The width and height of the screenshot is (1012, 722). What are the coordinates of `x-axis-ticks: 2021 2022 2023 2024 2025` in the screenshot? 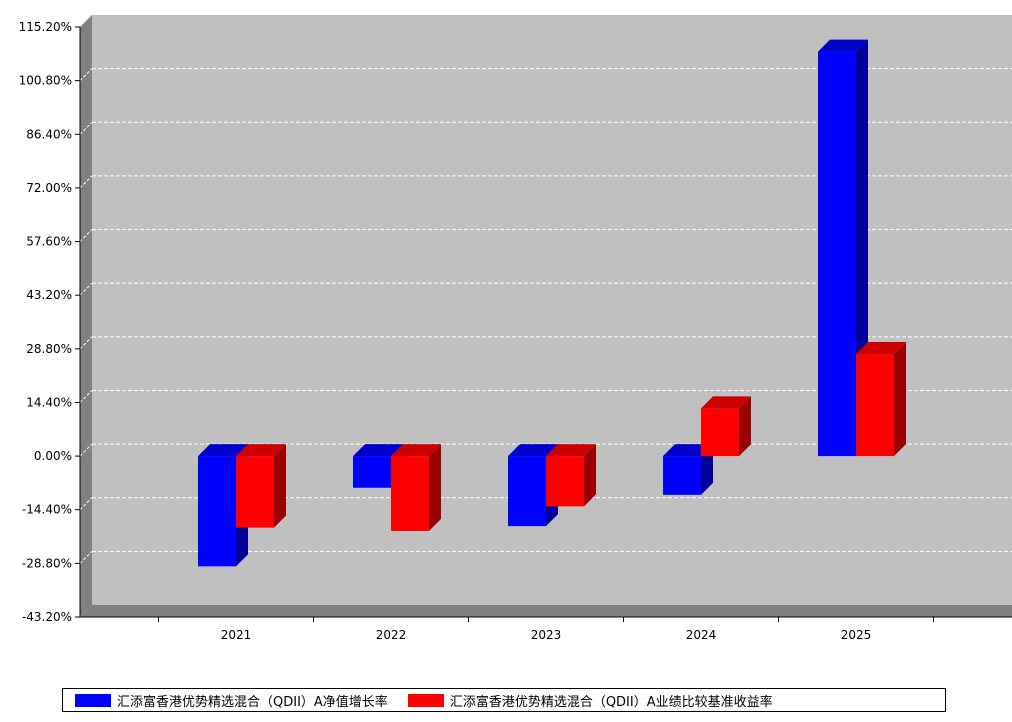 It's located at (546, 629).